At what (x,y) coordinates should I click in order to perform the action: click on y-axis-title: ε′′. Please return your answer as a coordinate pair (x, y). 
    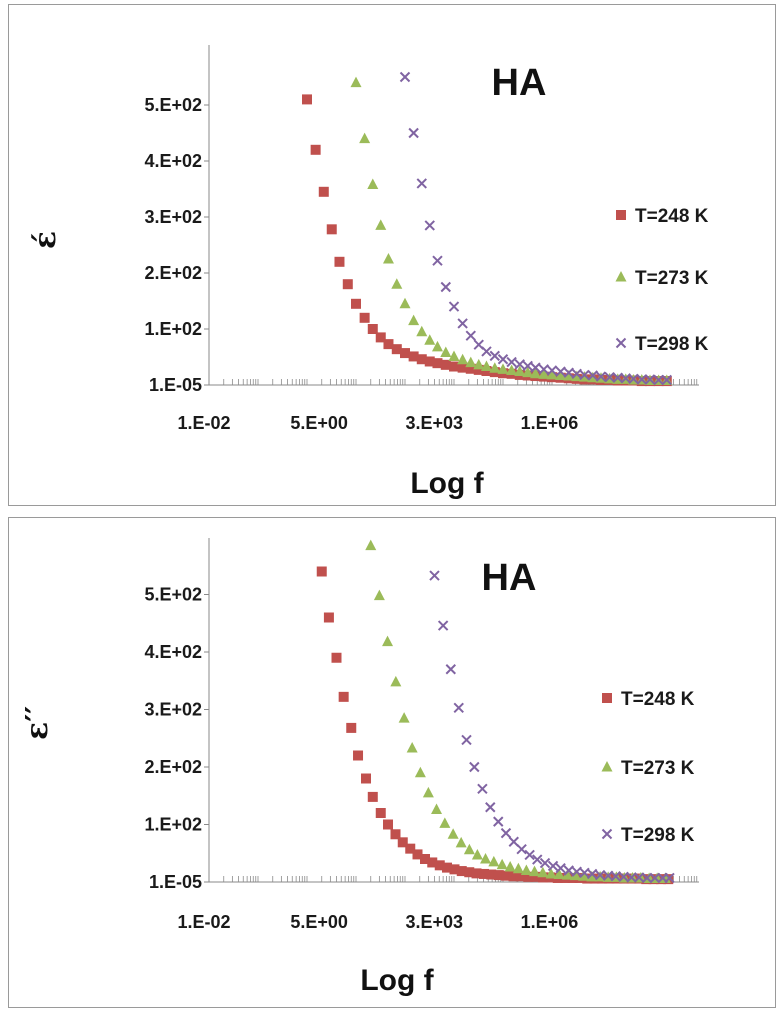
    Looking at the image, I should click on (37, 723).